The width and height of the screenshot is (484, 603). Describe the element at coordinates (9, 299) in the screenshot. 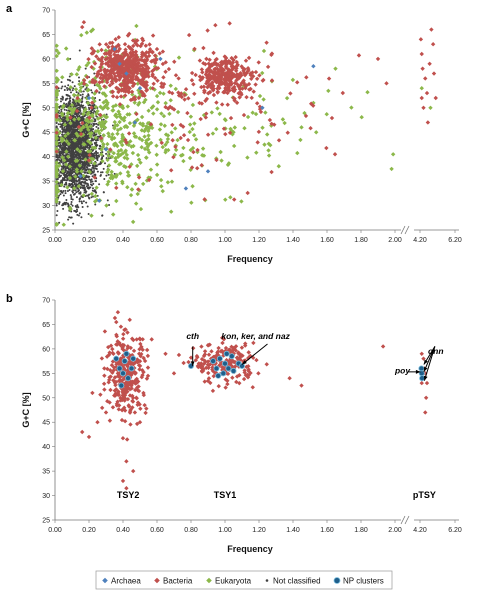

I see `panel-label: b` at that location.